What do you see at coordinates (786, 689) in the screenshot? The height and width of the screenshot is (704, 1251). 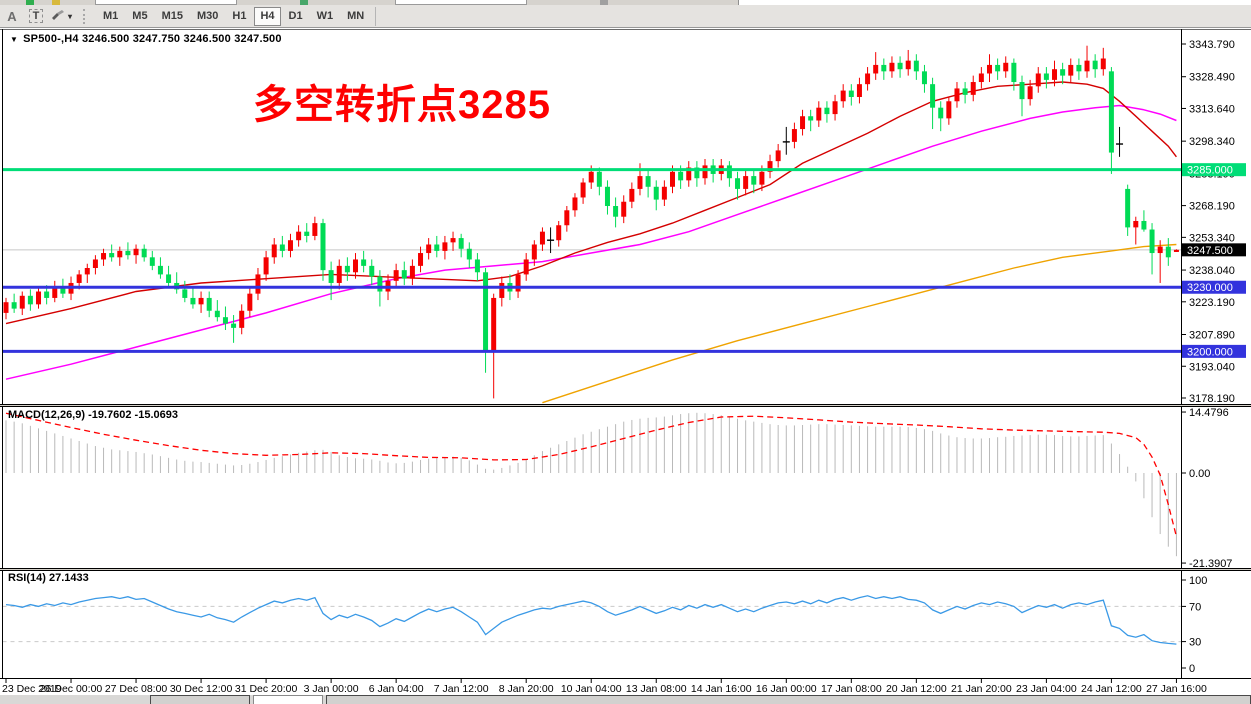 I see `time-tick-label: 16 Jan 00:00` at bounding box center [786, 689].